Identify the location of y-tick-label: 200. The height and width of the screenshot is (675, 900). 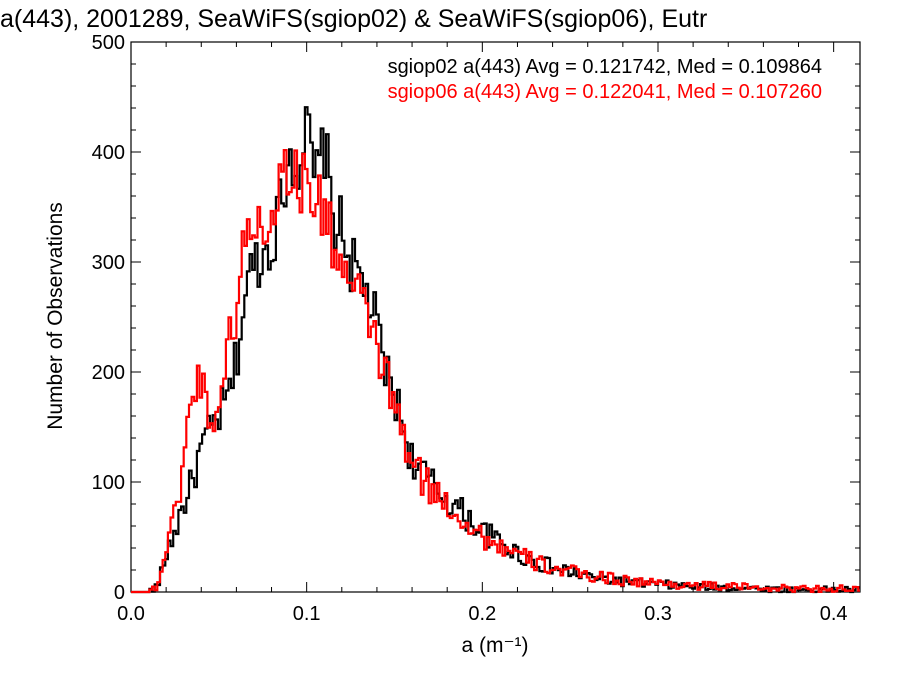
(108, 373).